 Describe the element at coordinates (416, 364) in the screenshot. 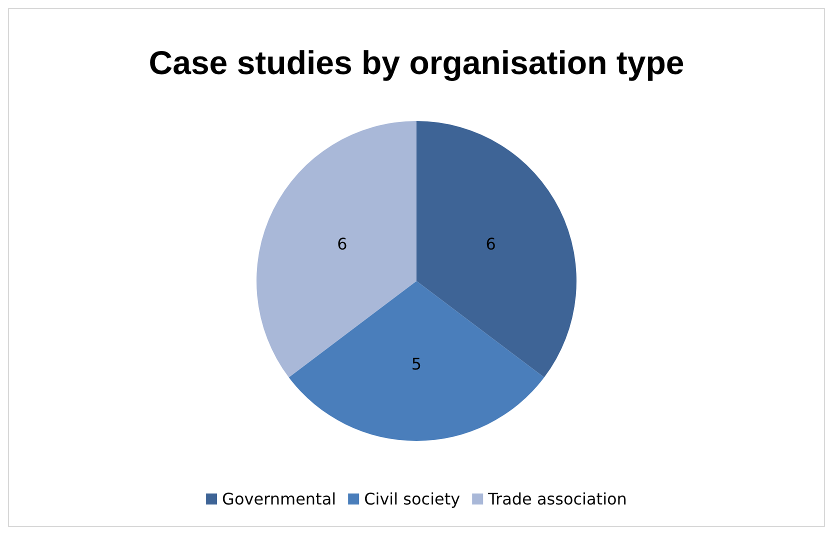

I see `data-label: 5` at that location.